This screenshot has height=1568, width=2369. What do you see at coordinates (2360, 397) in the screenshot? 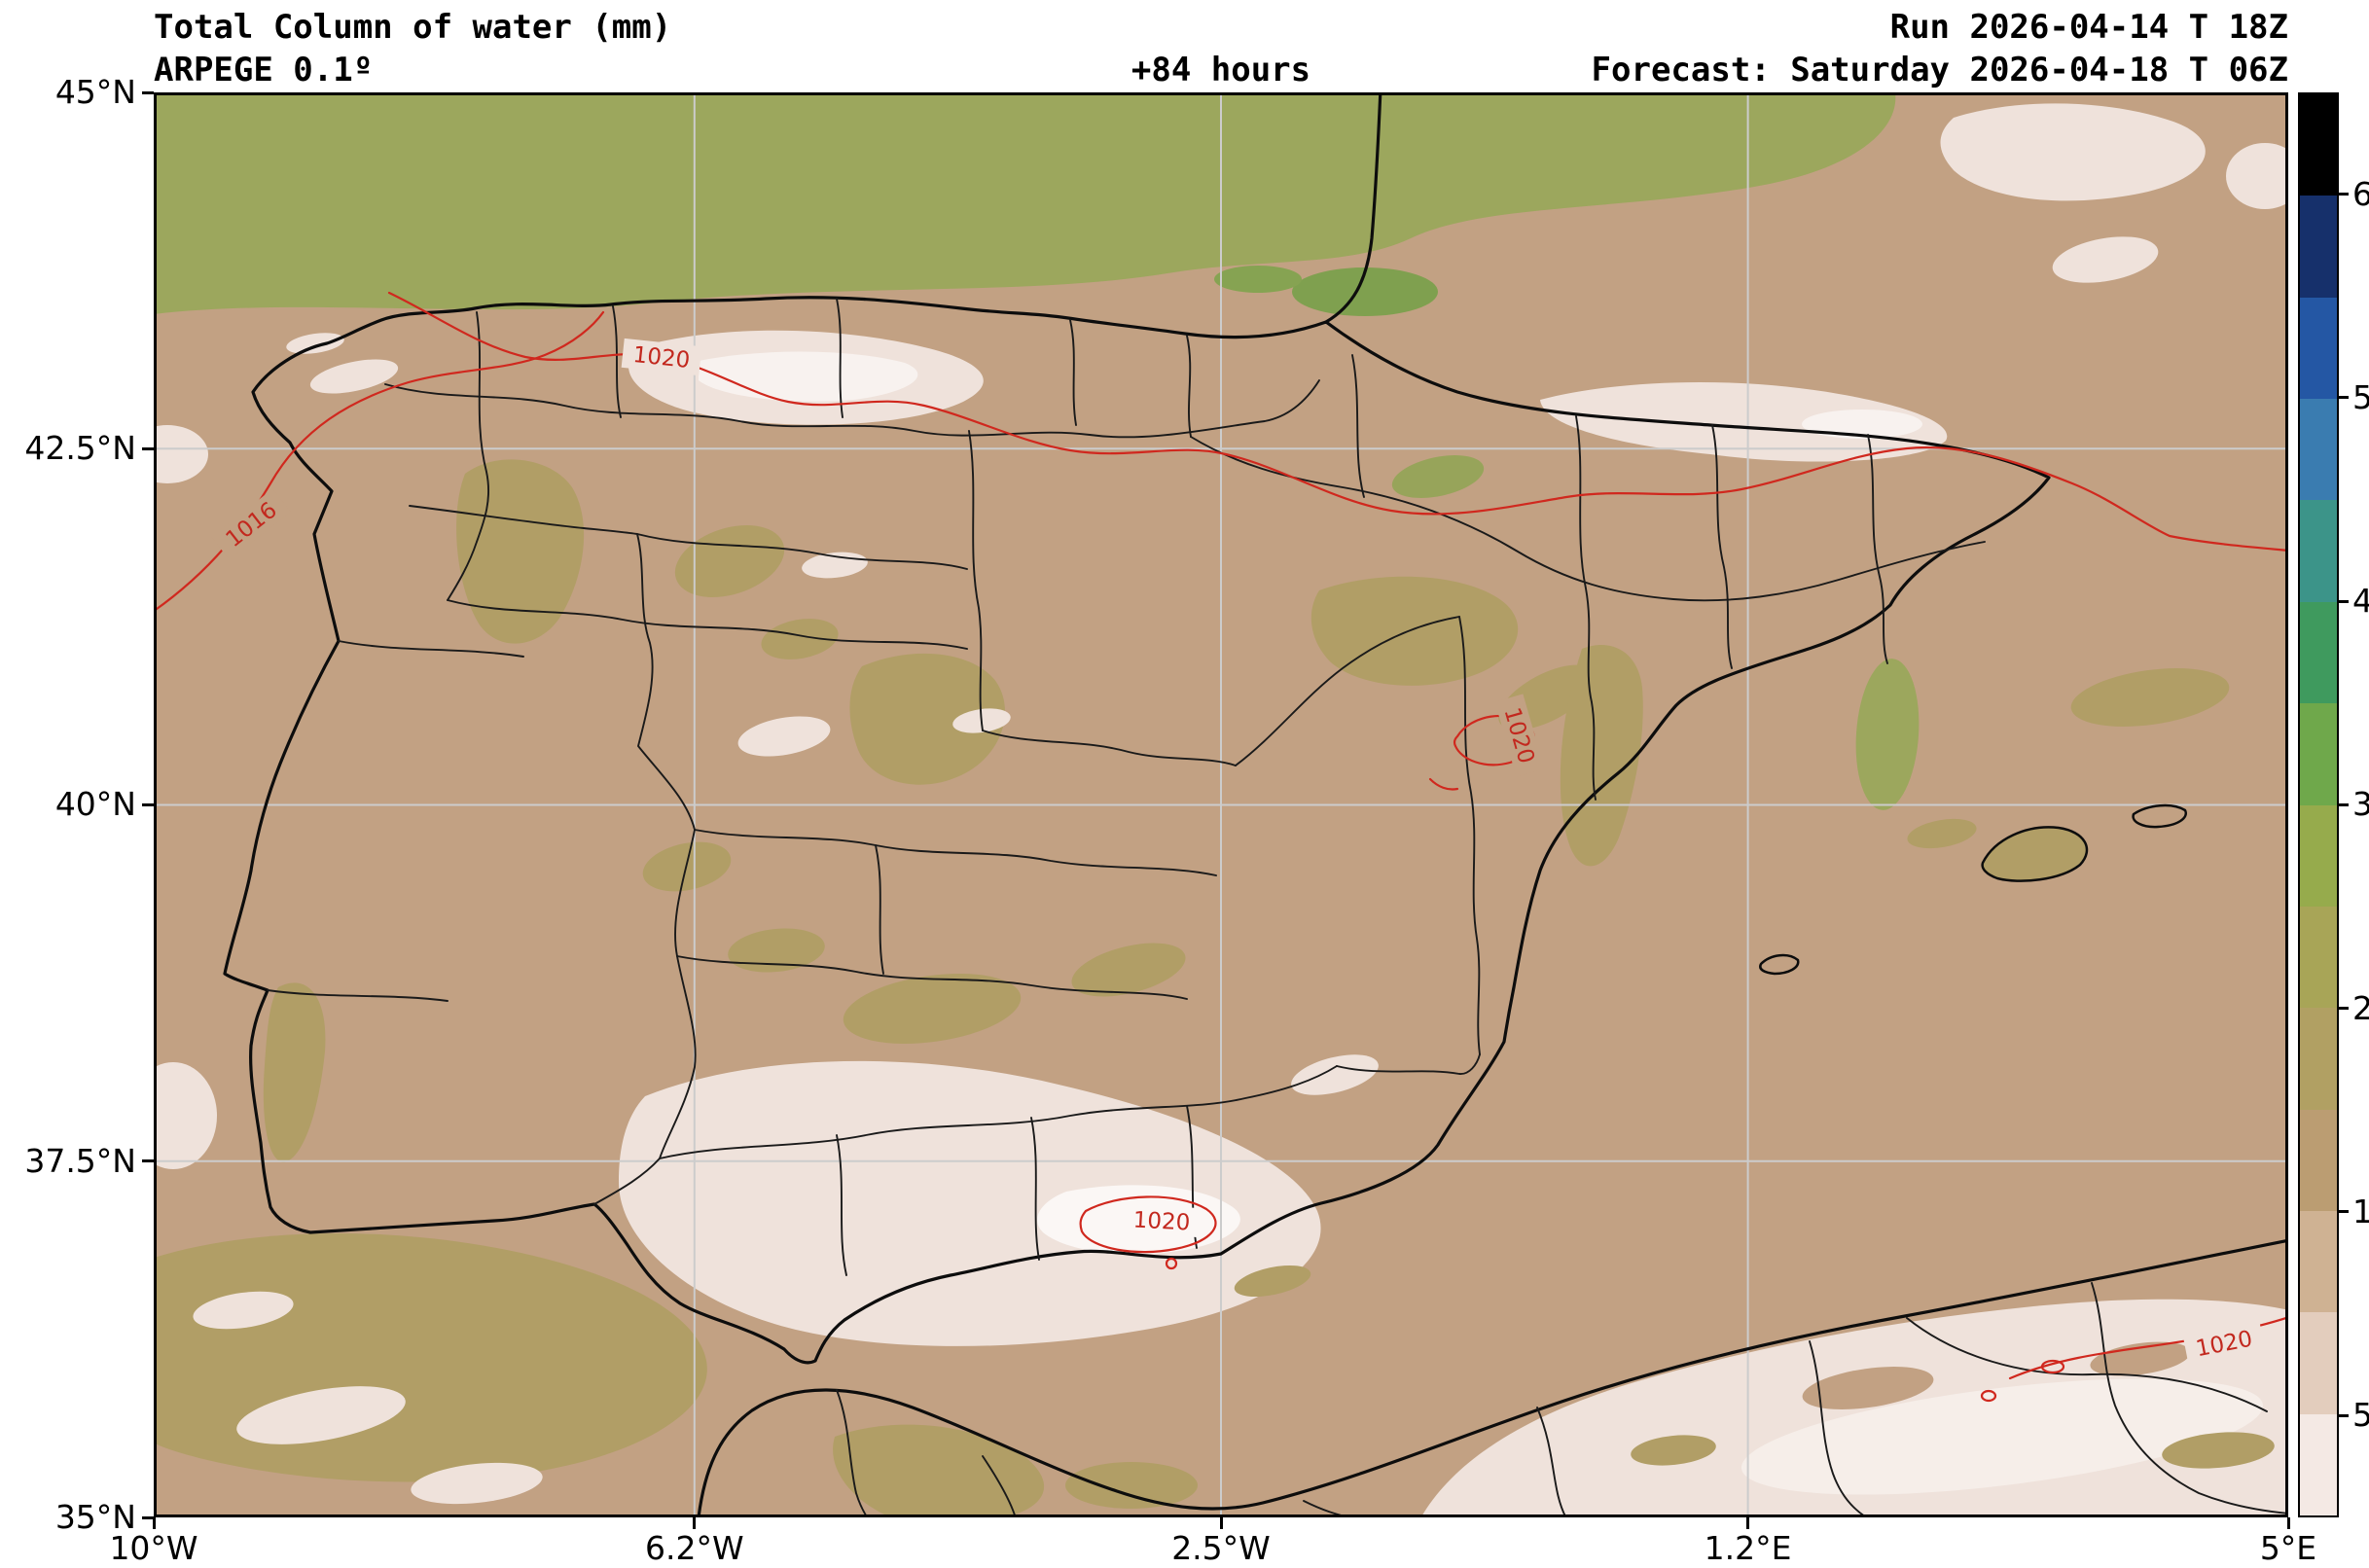
I see `colorbar-tick-55: 55` at bounding box center [2360, 397].